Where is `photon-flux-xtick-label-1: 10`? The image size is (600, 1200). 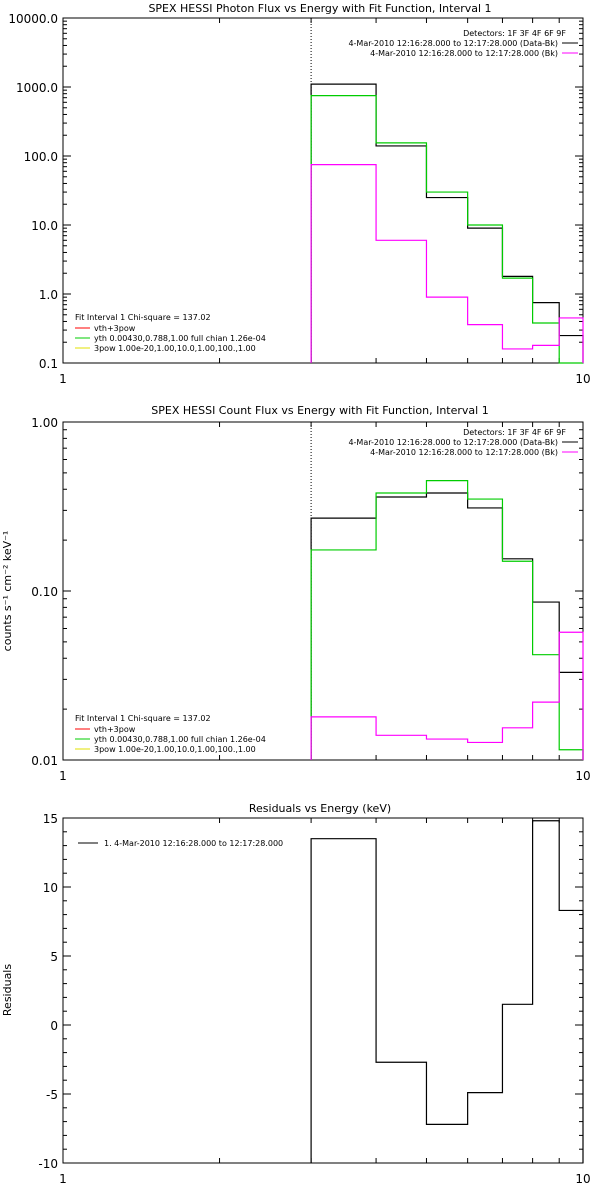
photon-flux-xtick-label-1: 10 is located at coordinates (582, 379).